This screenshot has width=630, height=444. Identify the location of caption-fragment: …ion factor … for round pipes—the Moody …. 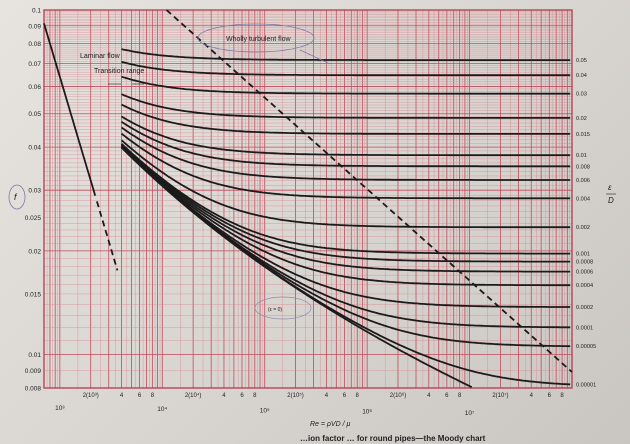
(393, 438).